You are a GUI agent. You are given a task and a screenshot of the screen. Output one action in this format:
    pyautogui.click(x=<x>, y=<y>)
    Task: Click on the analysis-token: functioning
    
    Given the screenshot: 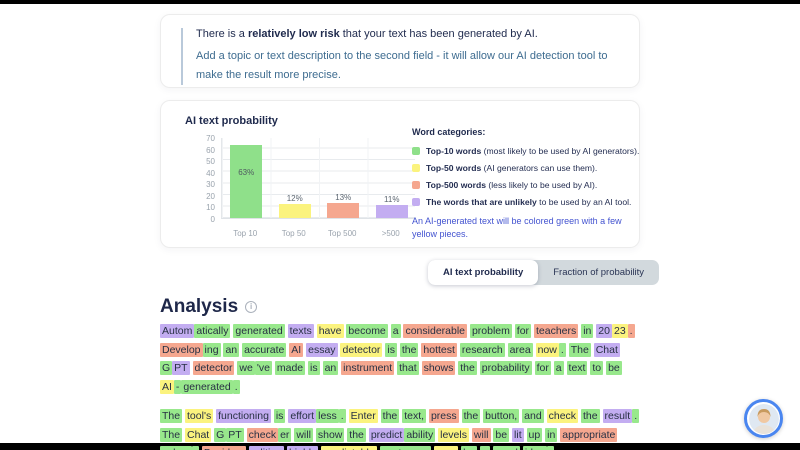 What is the action you would take?
    pyautogui.click(x=243, y=416)
    